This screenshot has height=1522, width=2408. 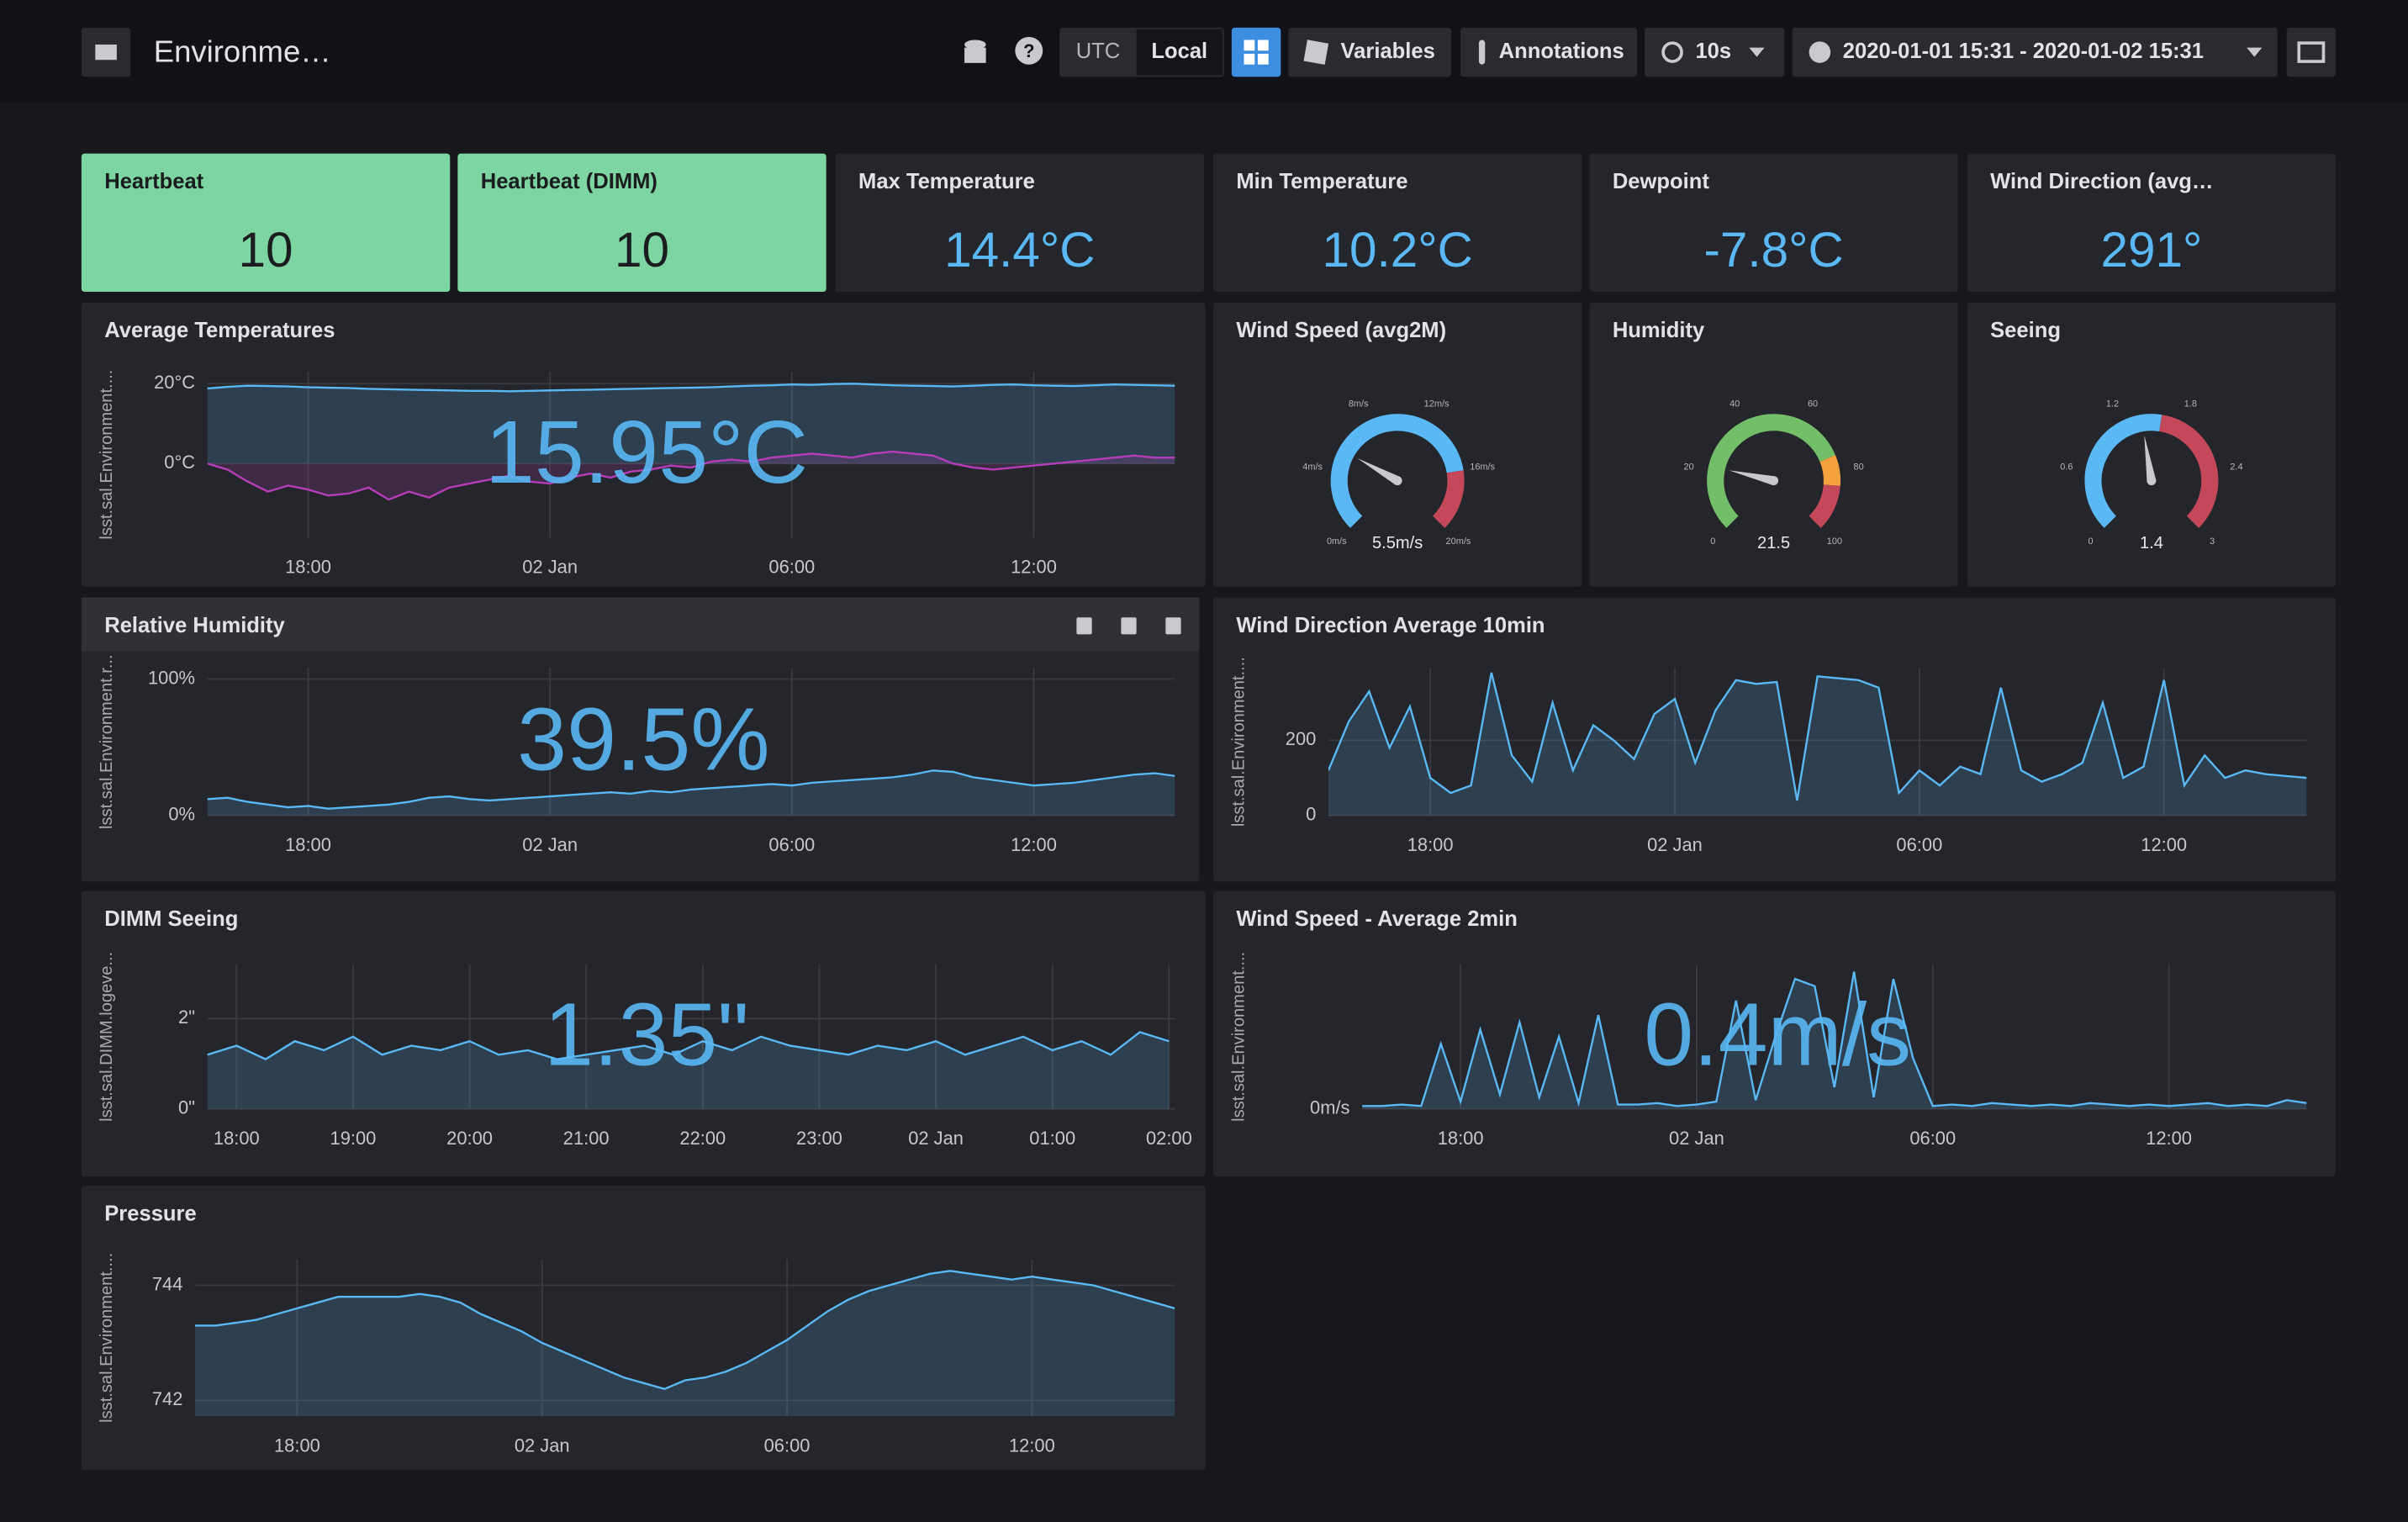 I want to click on time-range: 2020-01-01 15:31 - 2020-01-02 15:31, so click(x=2024, y=51).